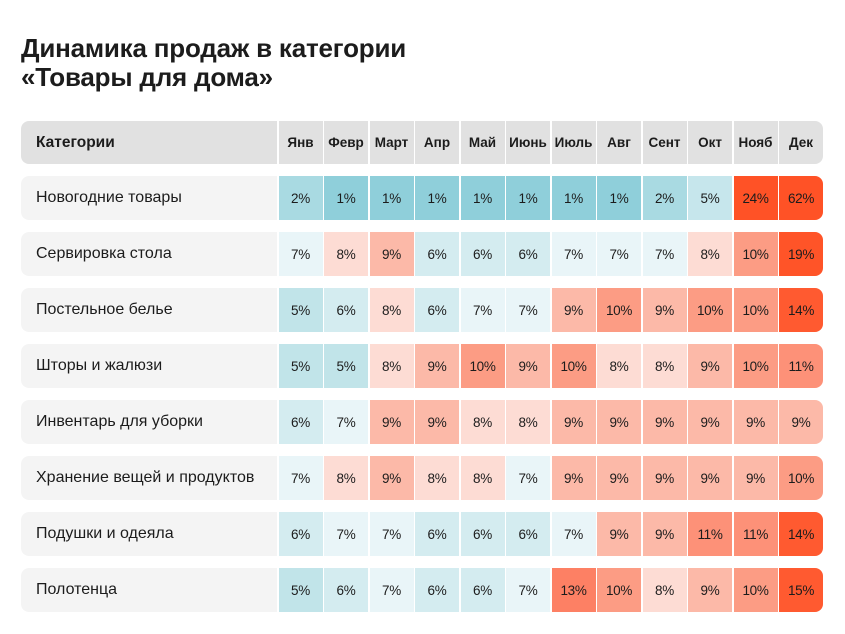  I want to click on heatmap-cell: 13%, so click(573, 590).